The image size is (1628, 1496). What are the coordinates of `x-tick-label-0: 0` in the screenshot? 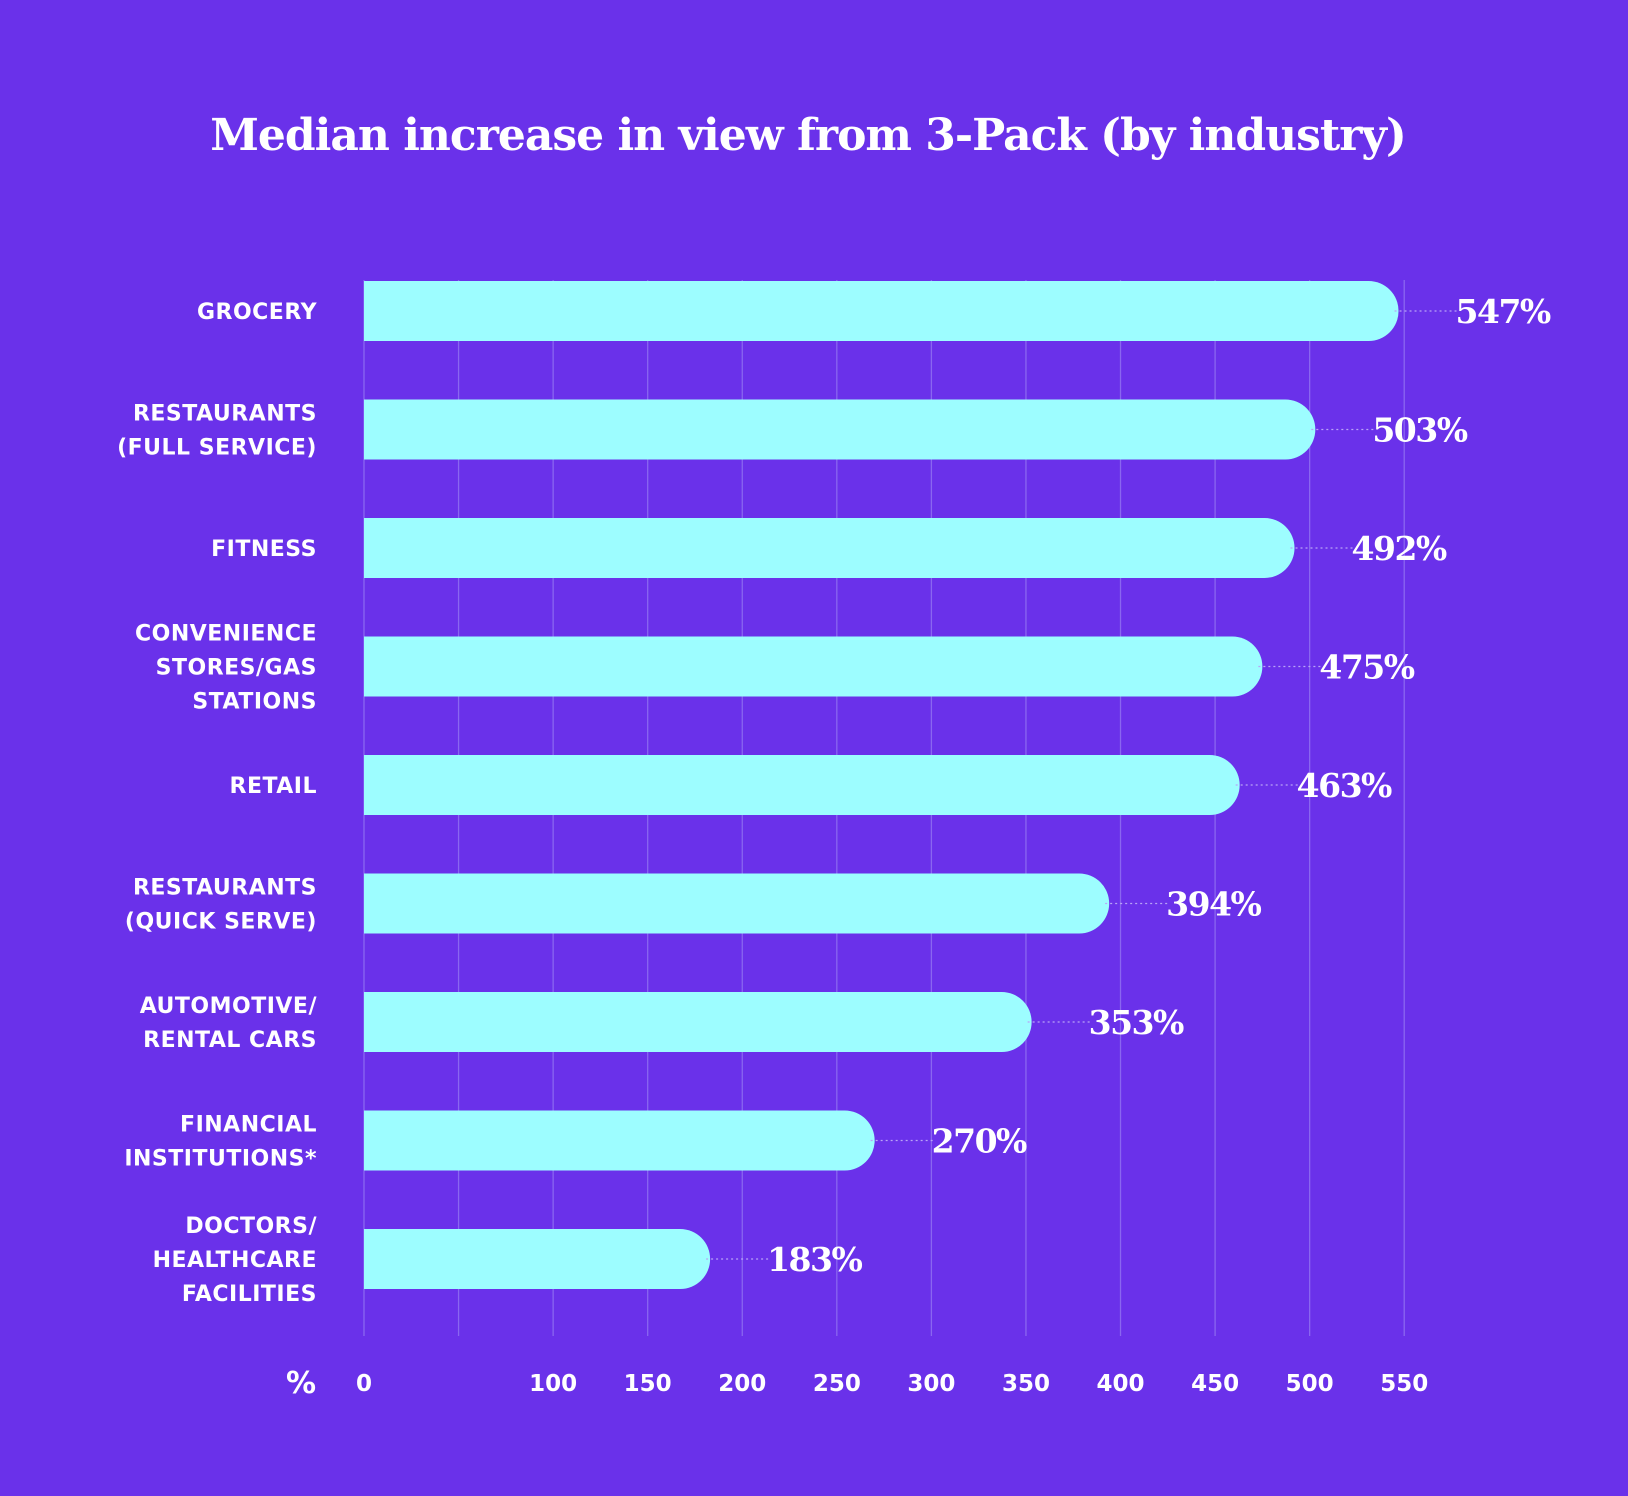 It's located at (364, 1384).